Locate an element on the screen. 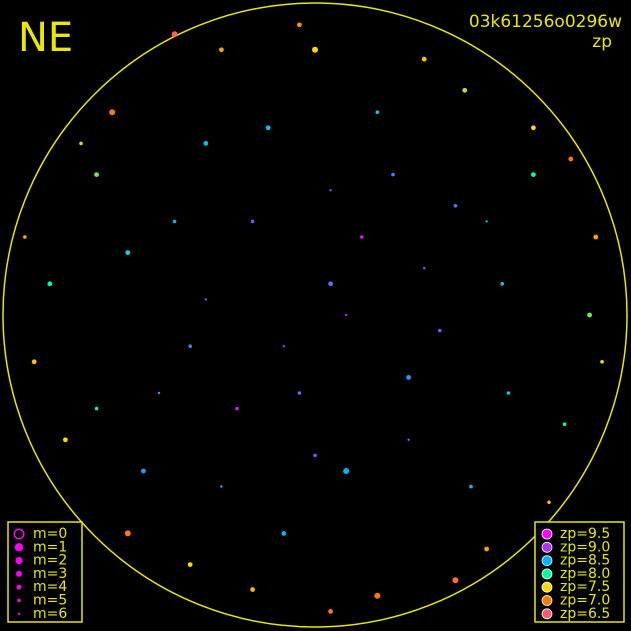 This screenshot has height=631, width=631. m-legend-label: m=1 is located at coordinates (50, 547).